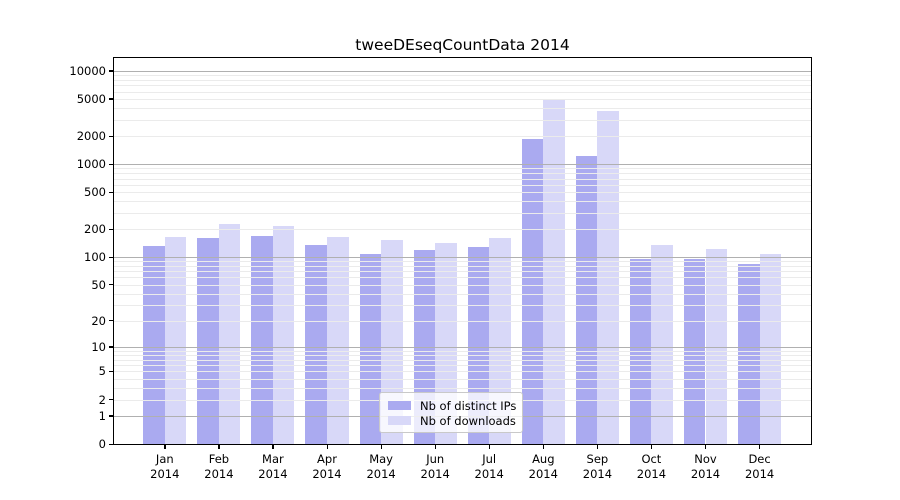 Image resolution: width=900 pixels, height=500 pixels. I want to click on x-tick-label-jan: Jan 2014, so click(165, 466).